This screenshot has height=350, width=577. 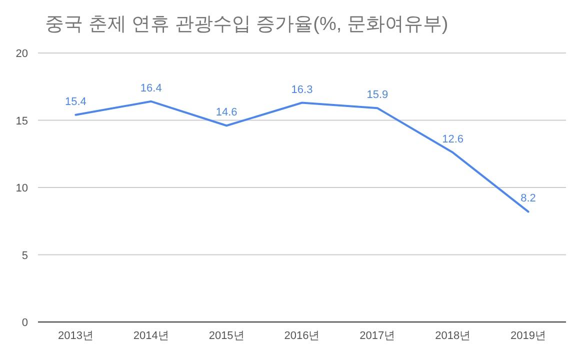 What do you see at coordinates (227, 112) in the screenshot?
I see `data-label: 14.6` at bounding box center [227, 112].